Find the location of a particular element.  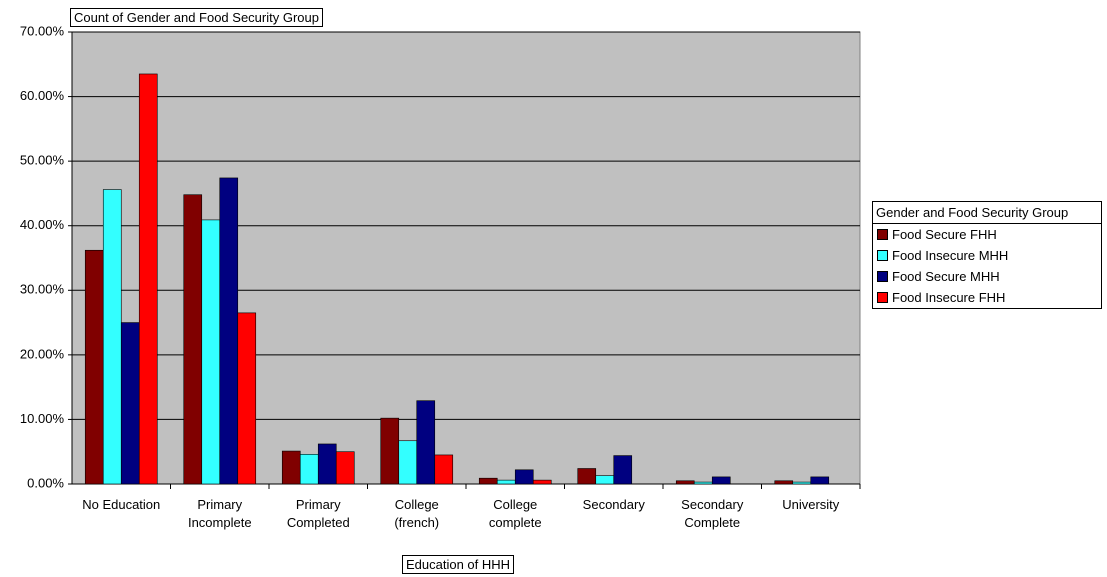

legend-label: Food Secure MHH is located at coordinates (946, 276).